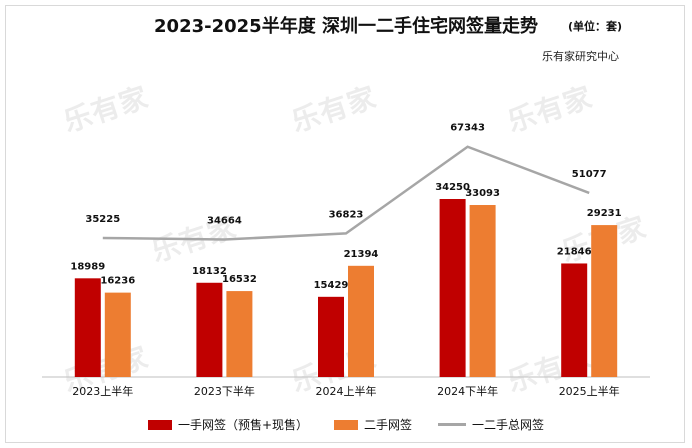 This screenshot has height=448, width=692. What do you see at coordinates (346, 391) in the screenshot?
I see `x-tick-label: 2024上半年` at bounding box center [346, 391].